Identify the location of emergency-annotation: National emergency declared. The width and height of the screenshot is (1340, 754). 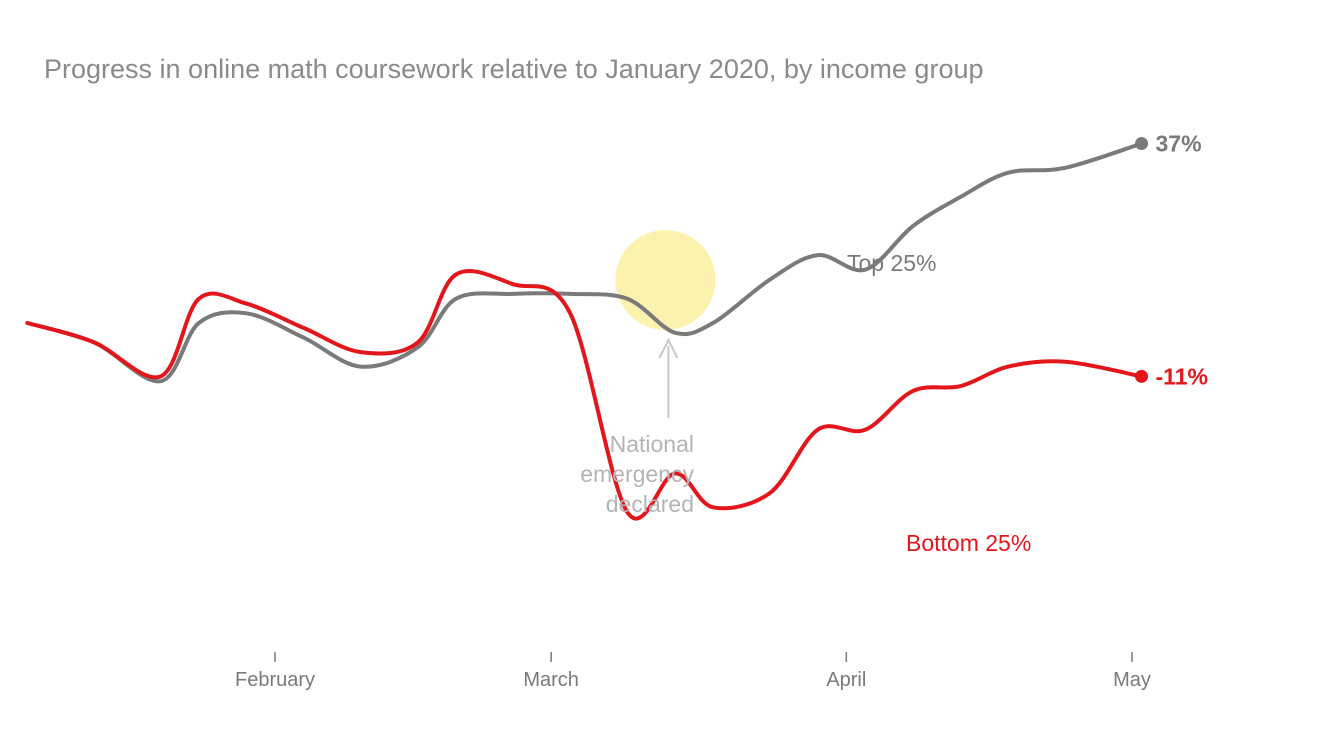
(637, 427).